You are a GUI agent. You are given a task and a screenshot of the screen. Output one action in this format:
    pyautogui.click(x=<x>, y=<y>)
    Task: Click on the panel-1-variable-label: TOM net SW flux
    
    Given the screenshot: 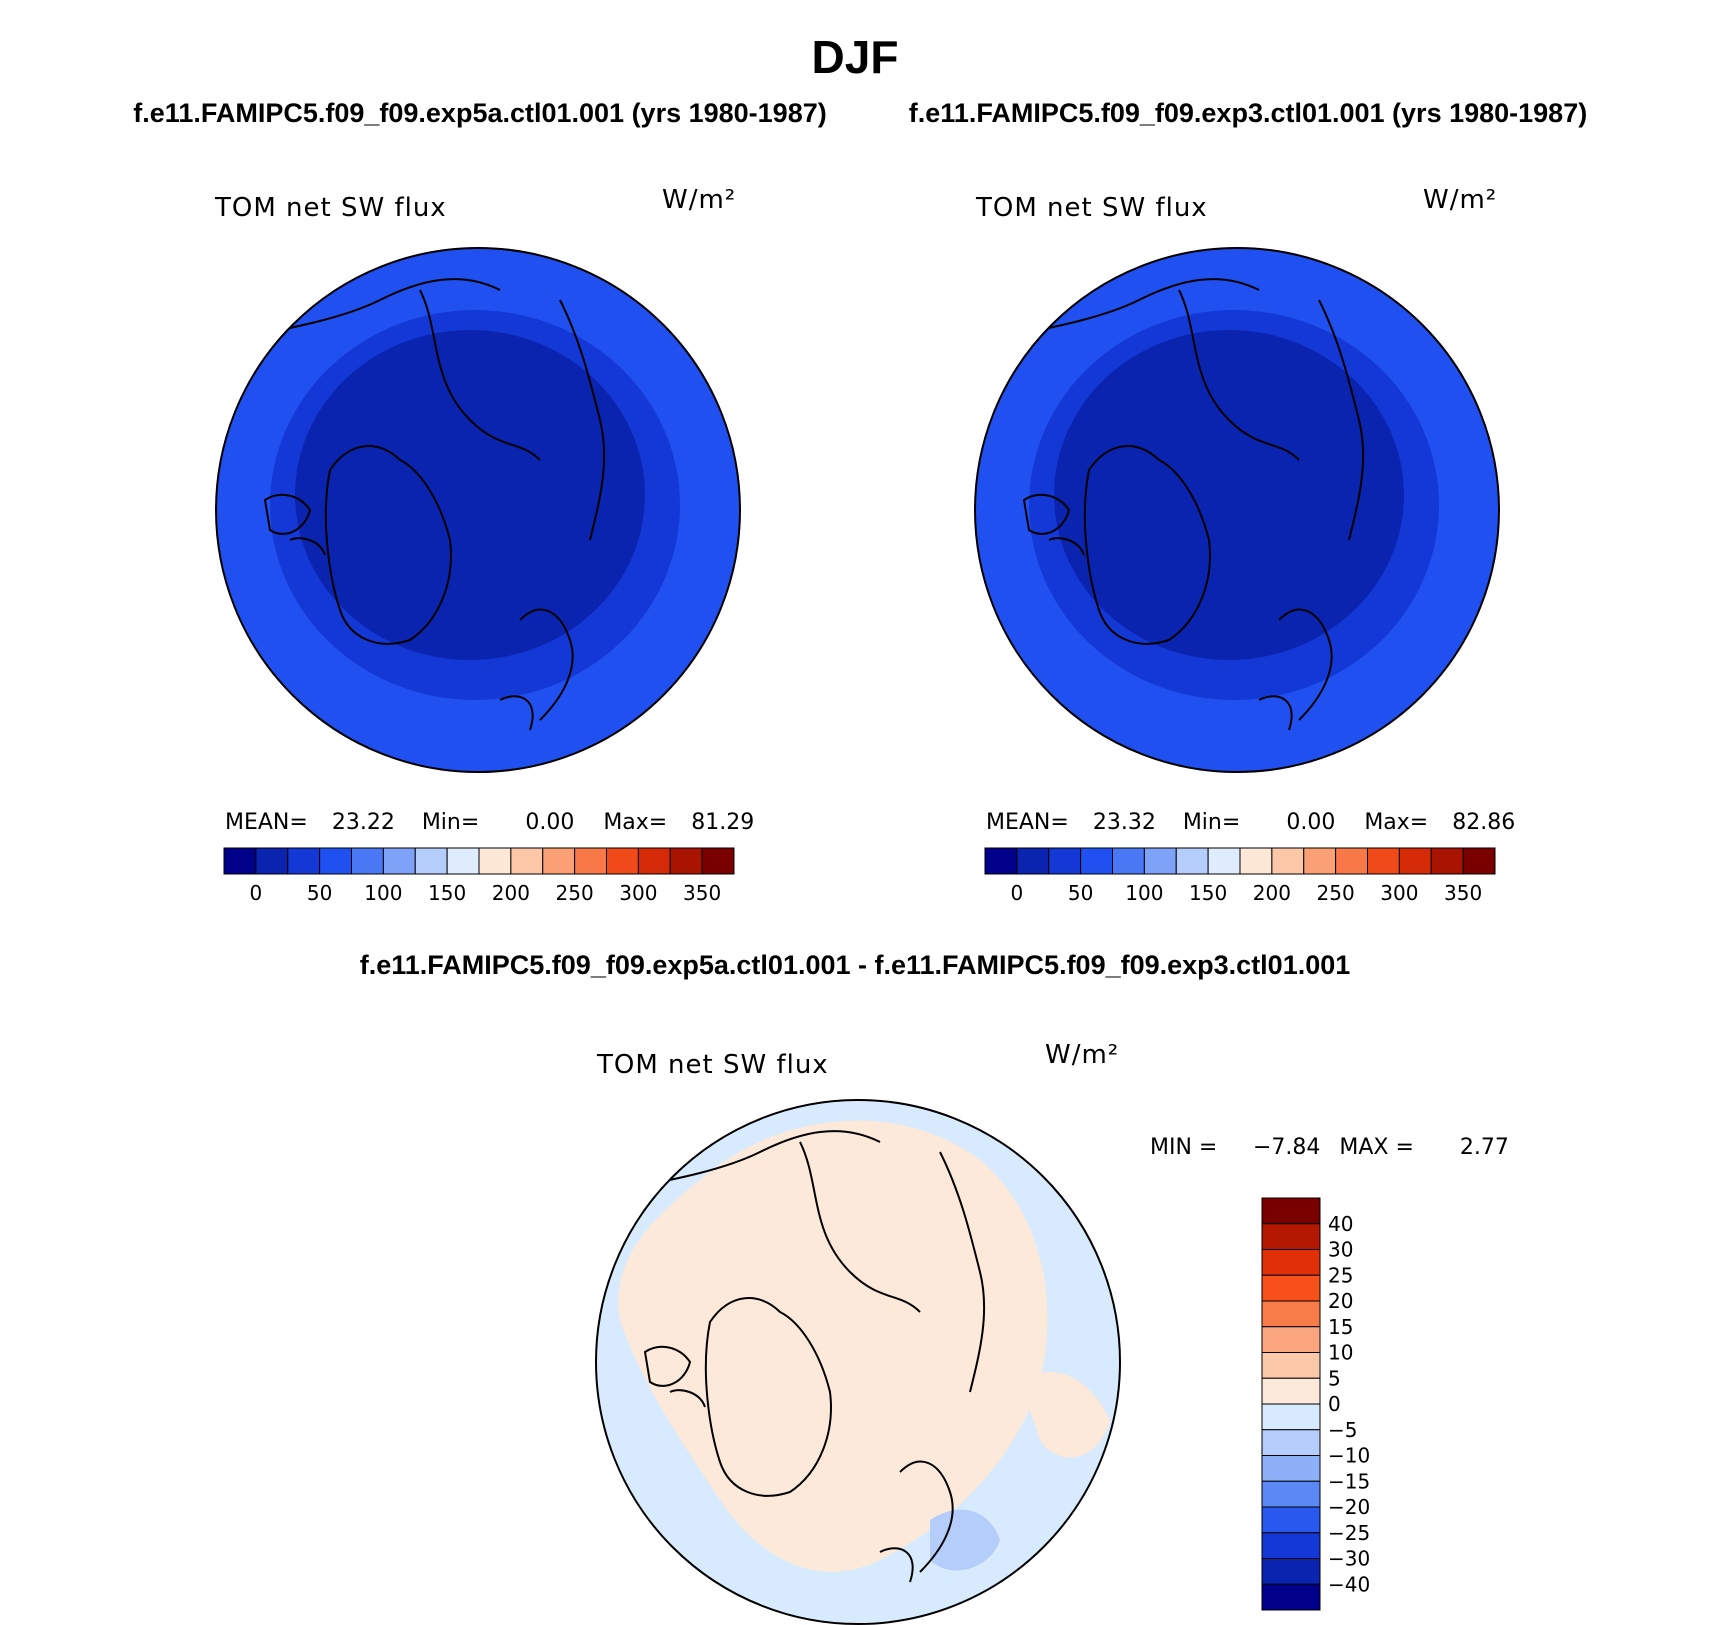 What is the action you would take?
    pyautogui.click(x=331, y=208)
    